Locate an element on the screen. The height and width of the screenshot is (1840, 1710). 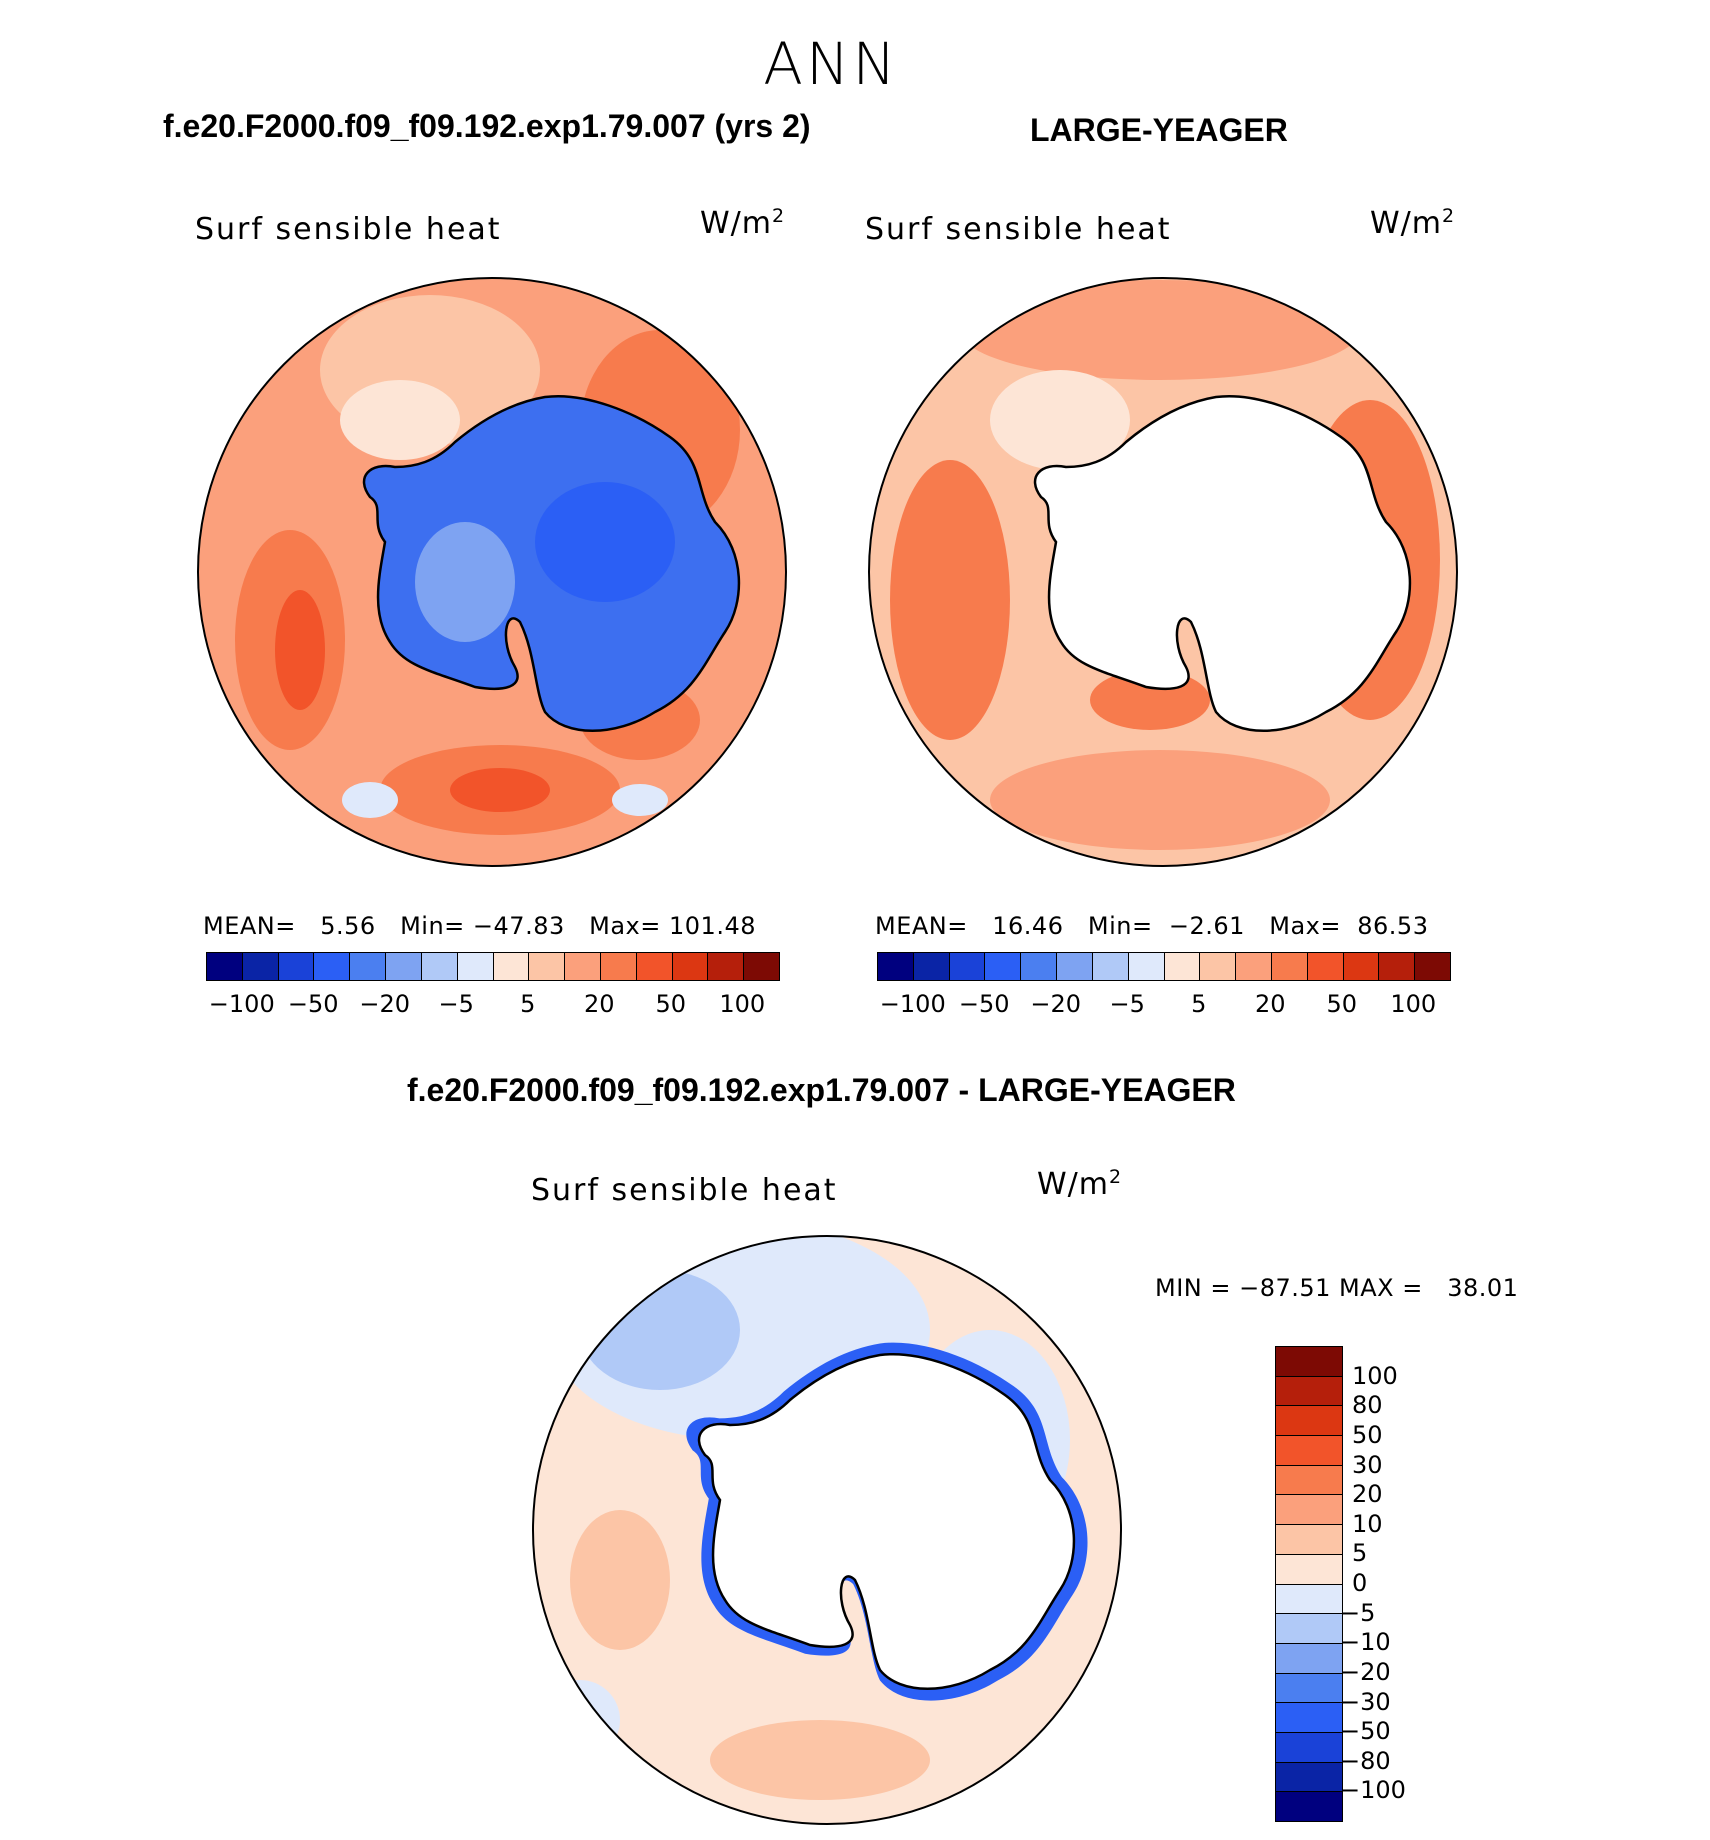
colorbar-tick-label: 80 is located at coordinates (1367, 1405).